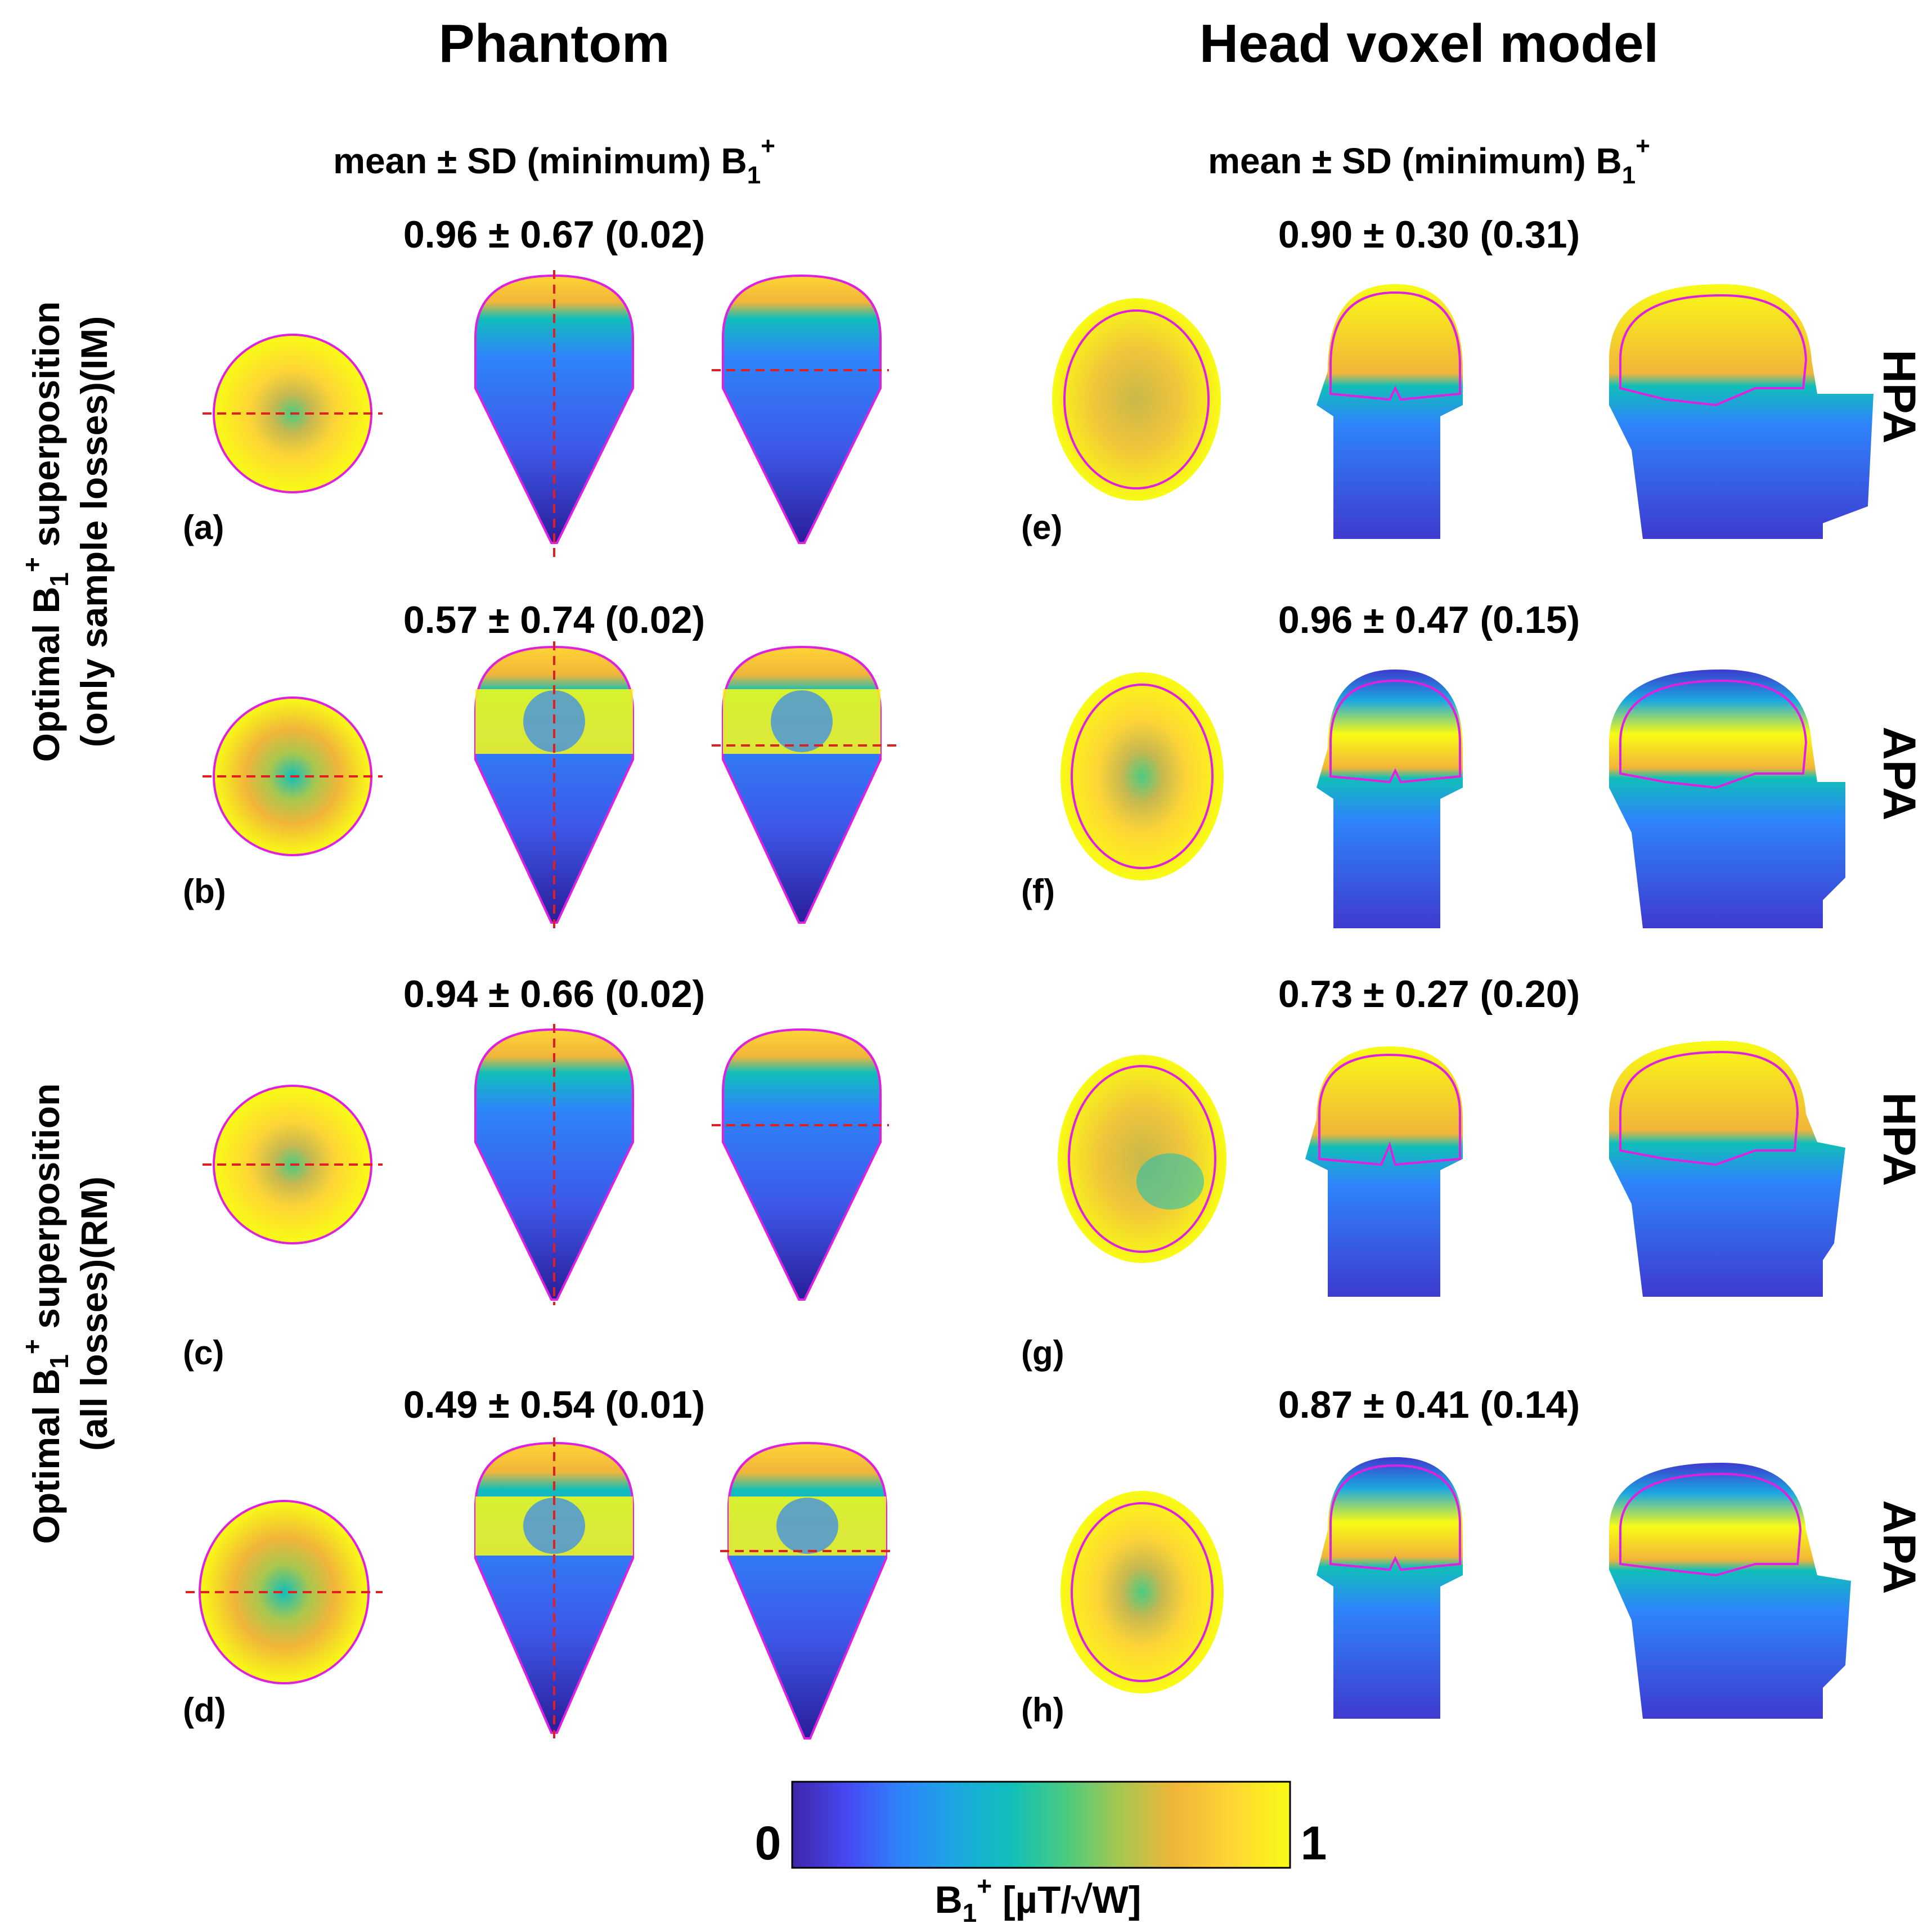  I want to click on panel-label-a: (a), so click(203, 527).